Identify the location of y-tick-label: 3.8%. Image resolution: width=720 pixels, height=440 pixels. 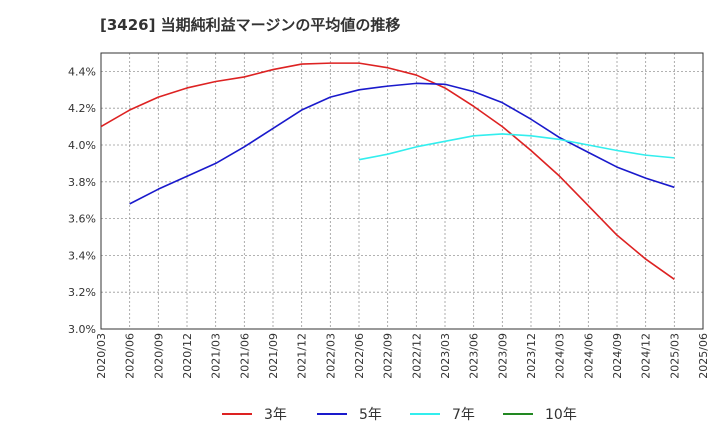
(82, 182).